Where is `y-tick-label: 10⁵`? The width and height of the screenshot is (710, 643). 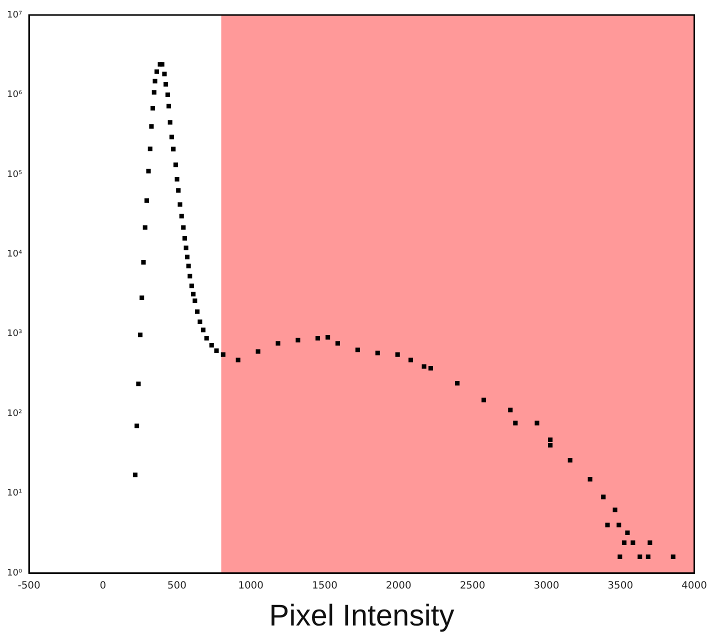
y-tick-label: 10⁵ is located at coordinates (14, 175).